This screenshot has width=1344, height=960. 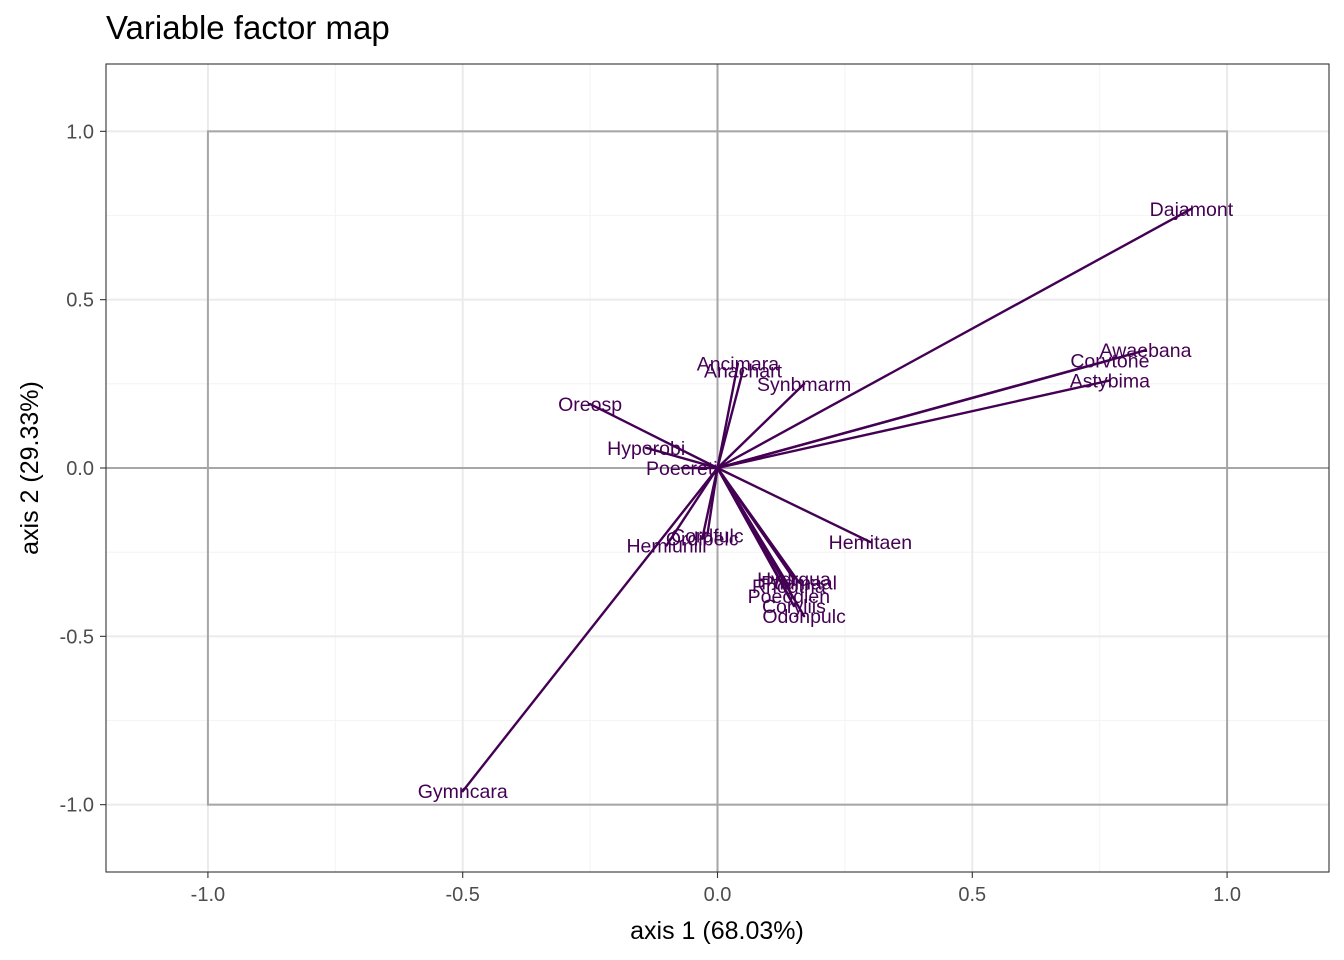 What do you see at coordinates (756, 523) in the screenshot?
I see `variable-arrow-hydrqua` at bounding box center [756, 523].